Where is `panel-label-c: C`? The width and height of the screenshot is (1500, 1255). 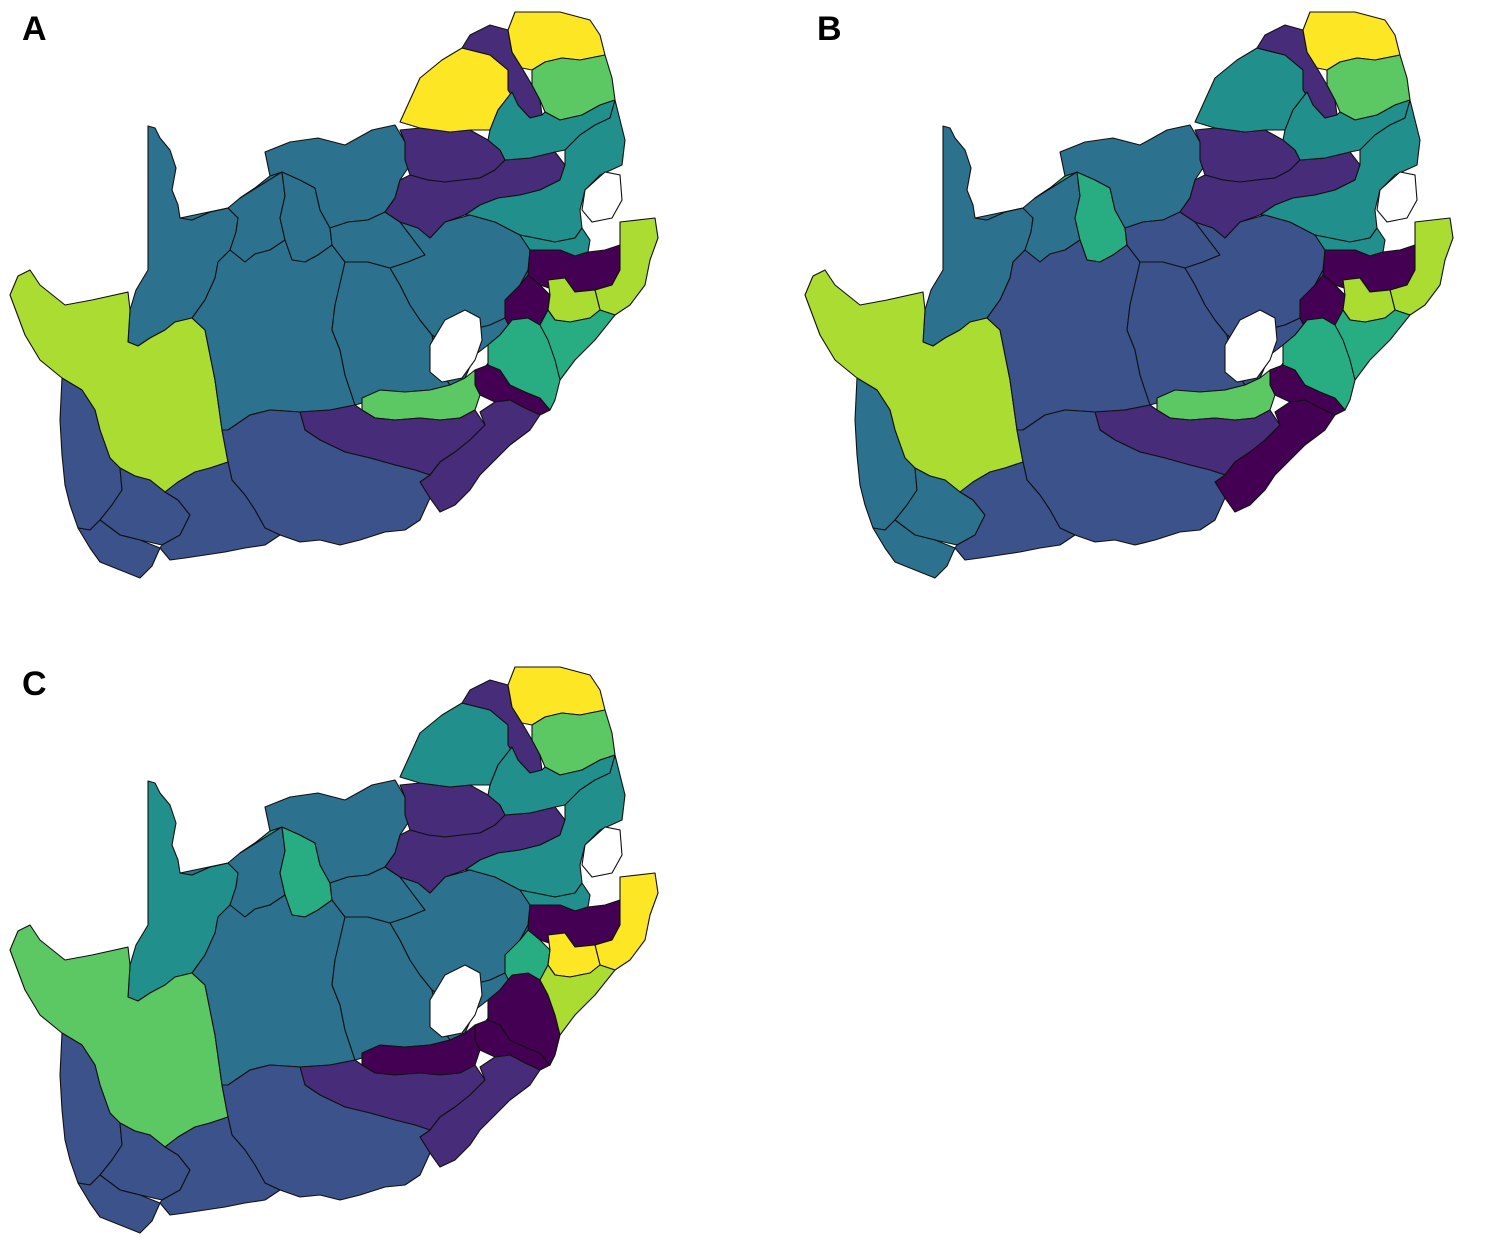
panel-label-c: C is located at coordinates (34, 684).